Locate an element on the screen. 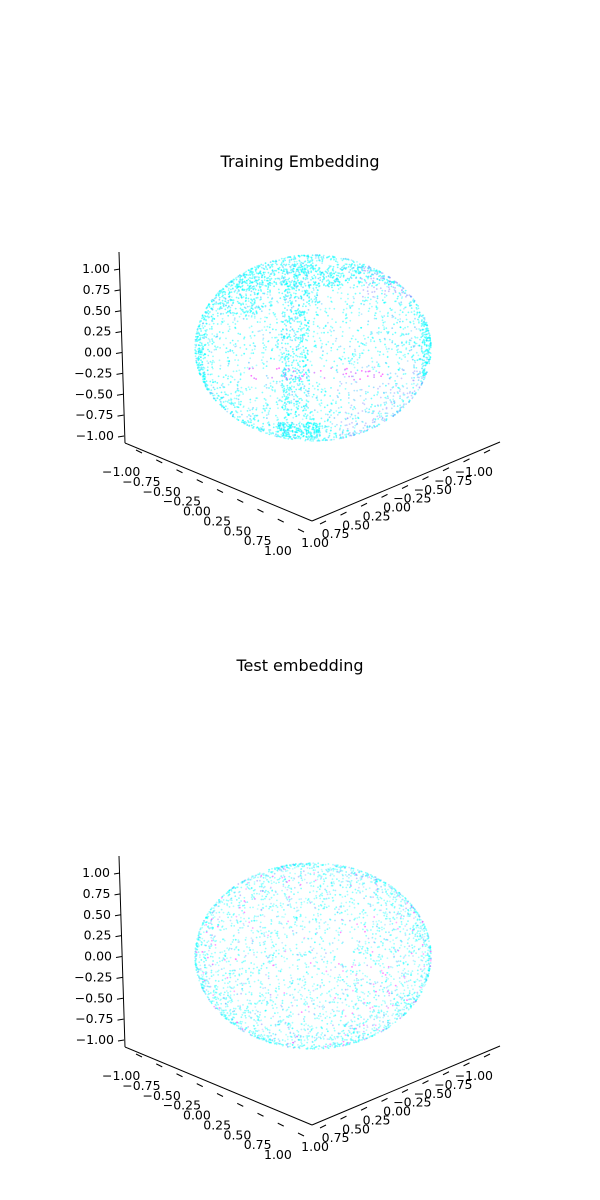 This screenshot has width=600, height=1200. x-tick is located at coordinates (260, 1114).